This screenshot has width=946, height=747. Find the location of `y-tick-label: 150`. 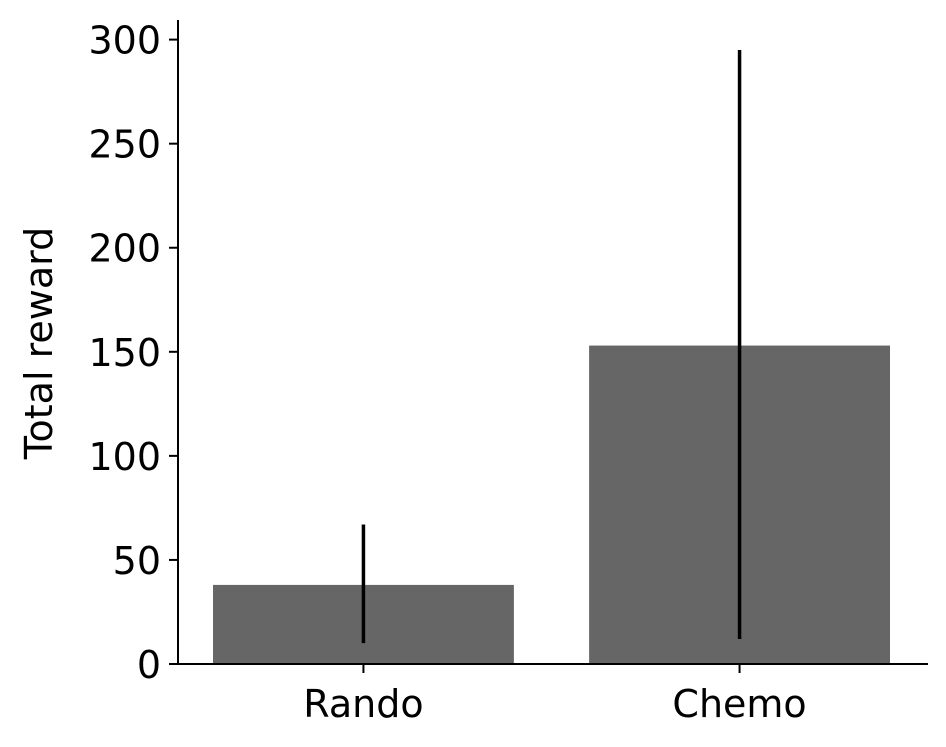

y-tick-label: 150 is located at coordinates (124, 353).